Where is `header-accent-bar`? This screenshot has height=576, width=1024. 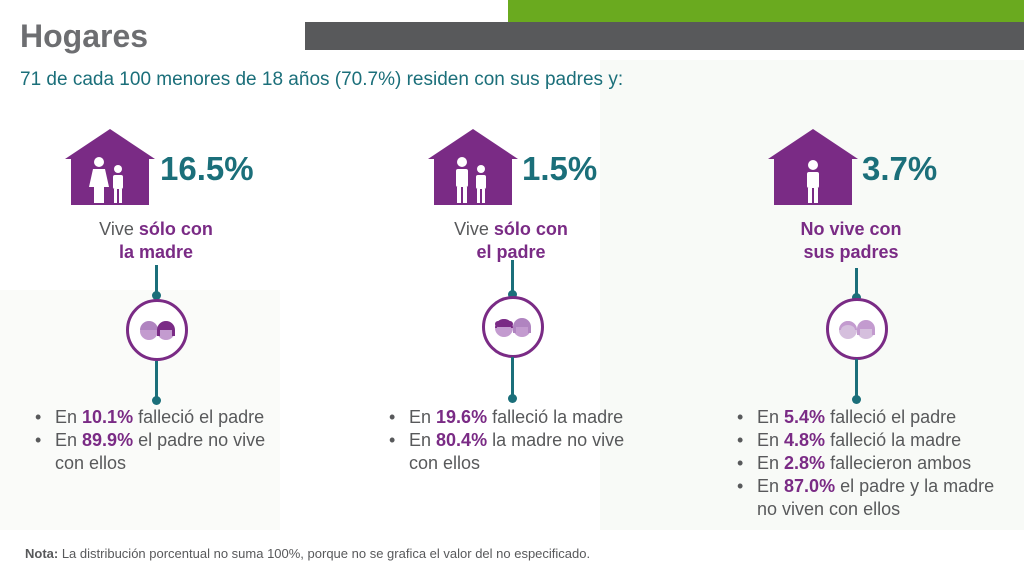 header-accent-bar is located at coordinates (766, 11).